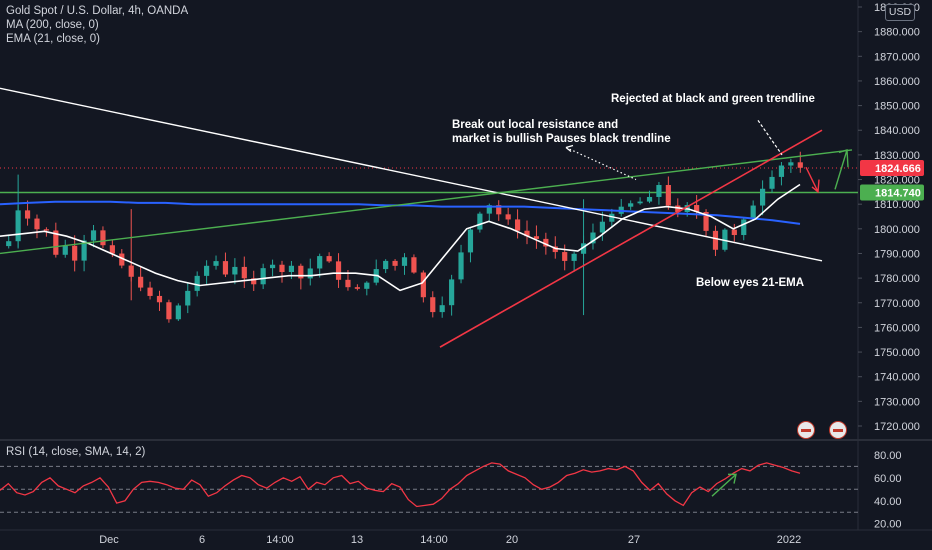  Describe the element at coordinates (897, 353) in the screenshot. I see `price-tick-label: 1750.000` at that location.